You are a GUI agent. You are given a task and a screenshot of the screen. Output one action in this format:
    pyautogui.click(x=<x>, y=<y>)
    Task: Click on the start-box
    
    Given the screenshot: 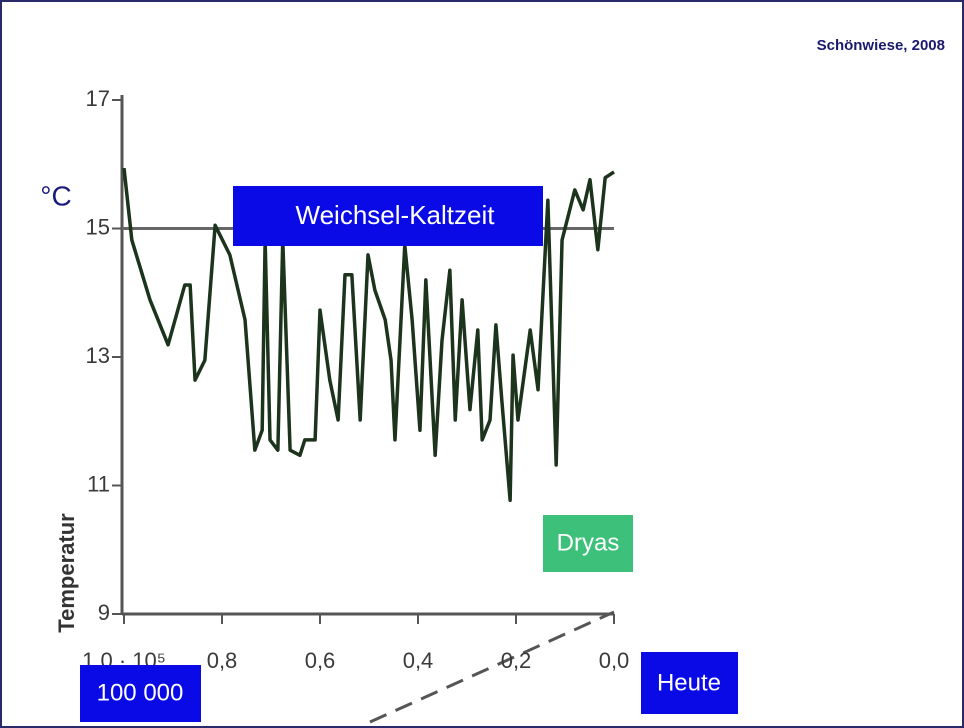 What is the action you would take?
    pyautogui.click(x=140, y=693)
    